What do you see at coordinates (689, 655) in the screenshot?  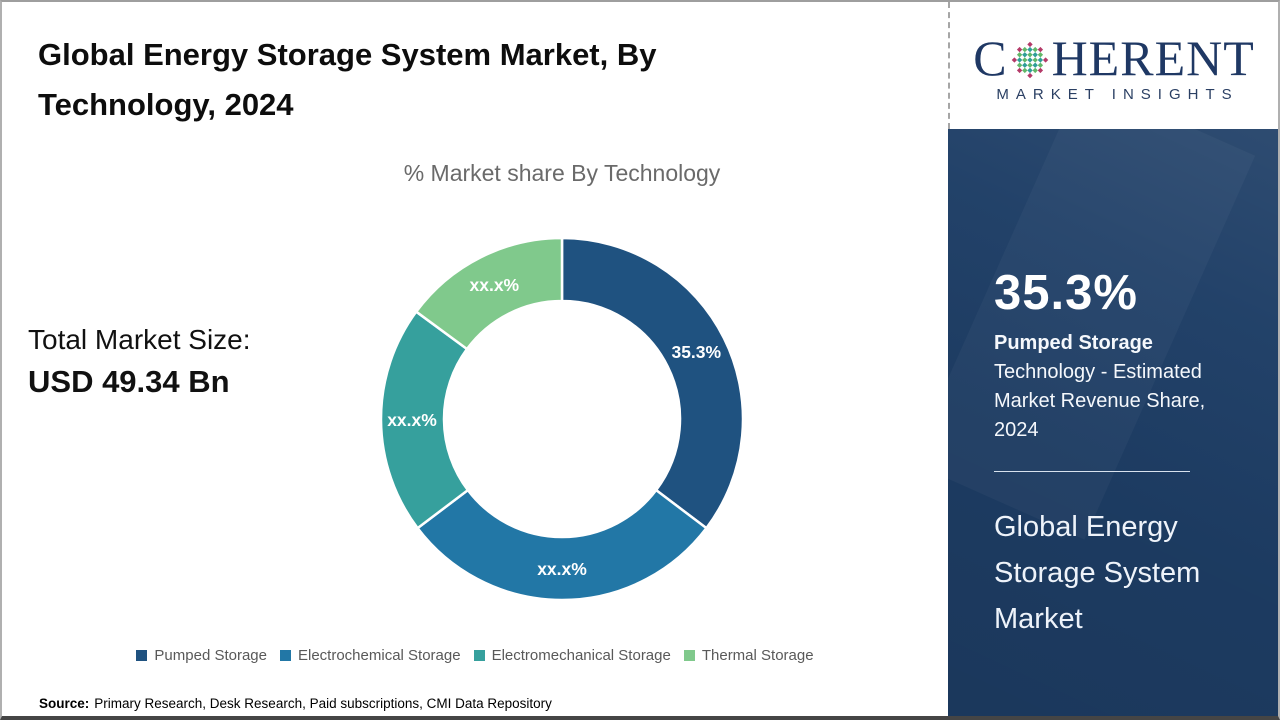 I see `legend-swatch-thermal-storage` at bounding box center [689, 655].